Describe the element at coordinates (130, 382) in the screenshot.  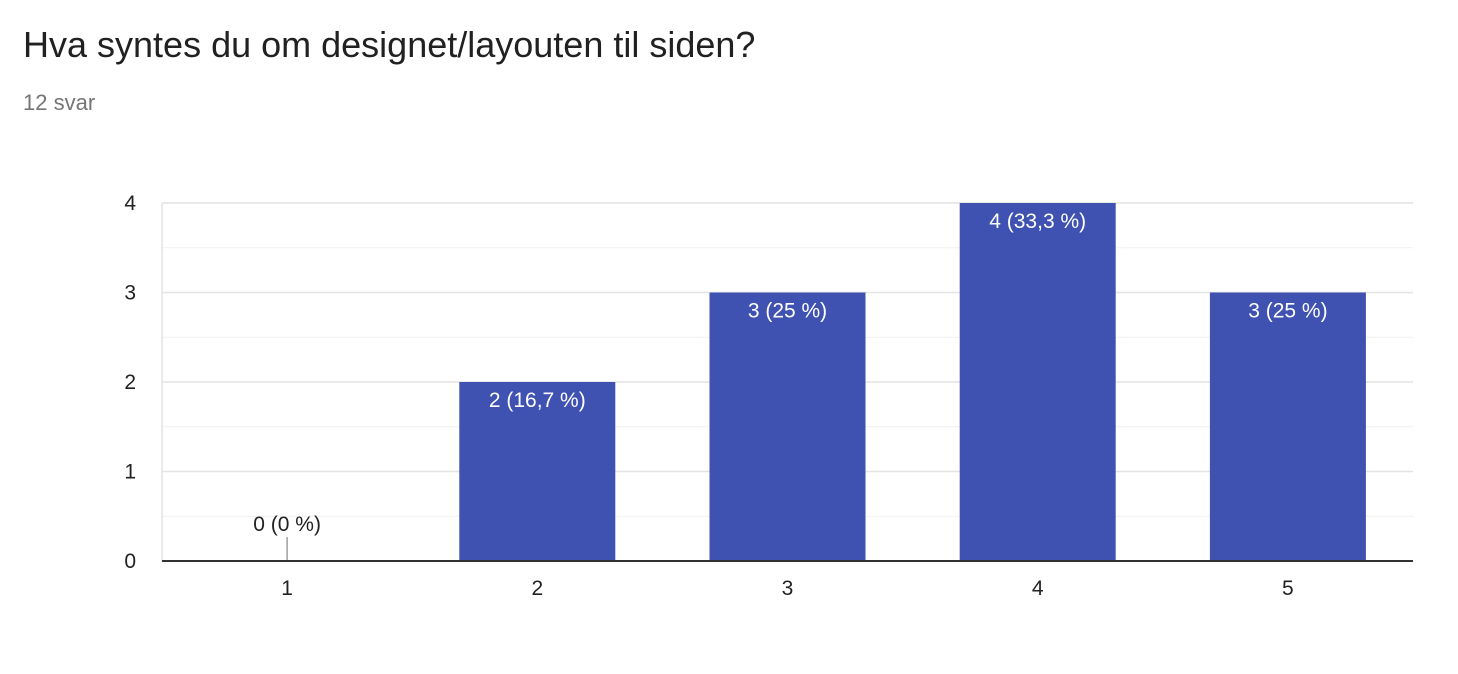
I see `y-tick-label: 2` at that location.